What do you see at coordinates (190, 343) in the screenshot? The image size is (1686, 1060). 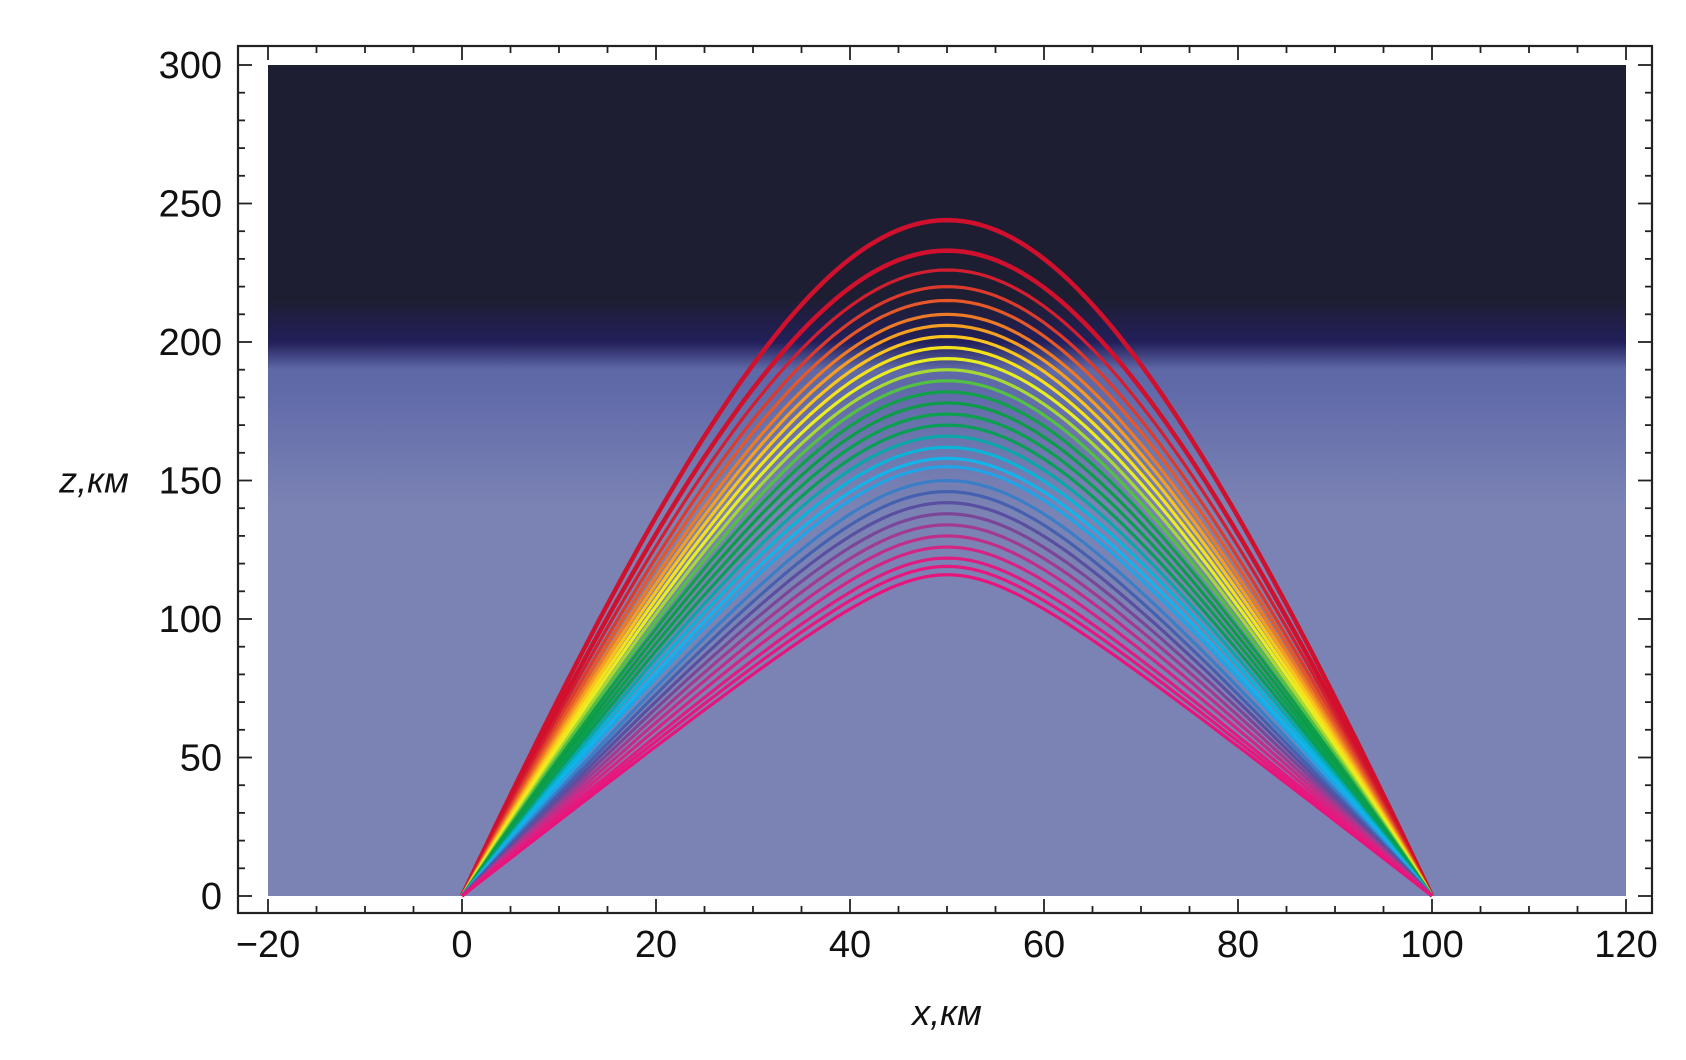 I see `y-tick-label: 200` at bounding box center [190, 343].